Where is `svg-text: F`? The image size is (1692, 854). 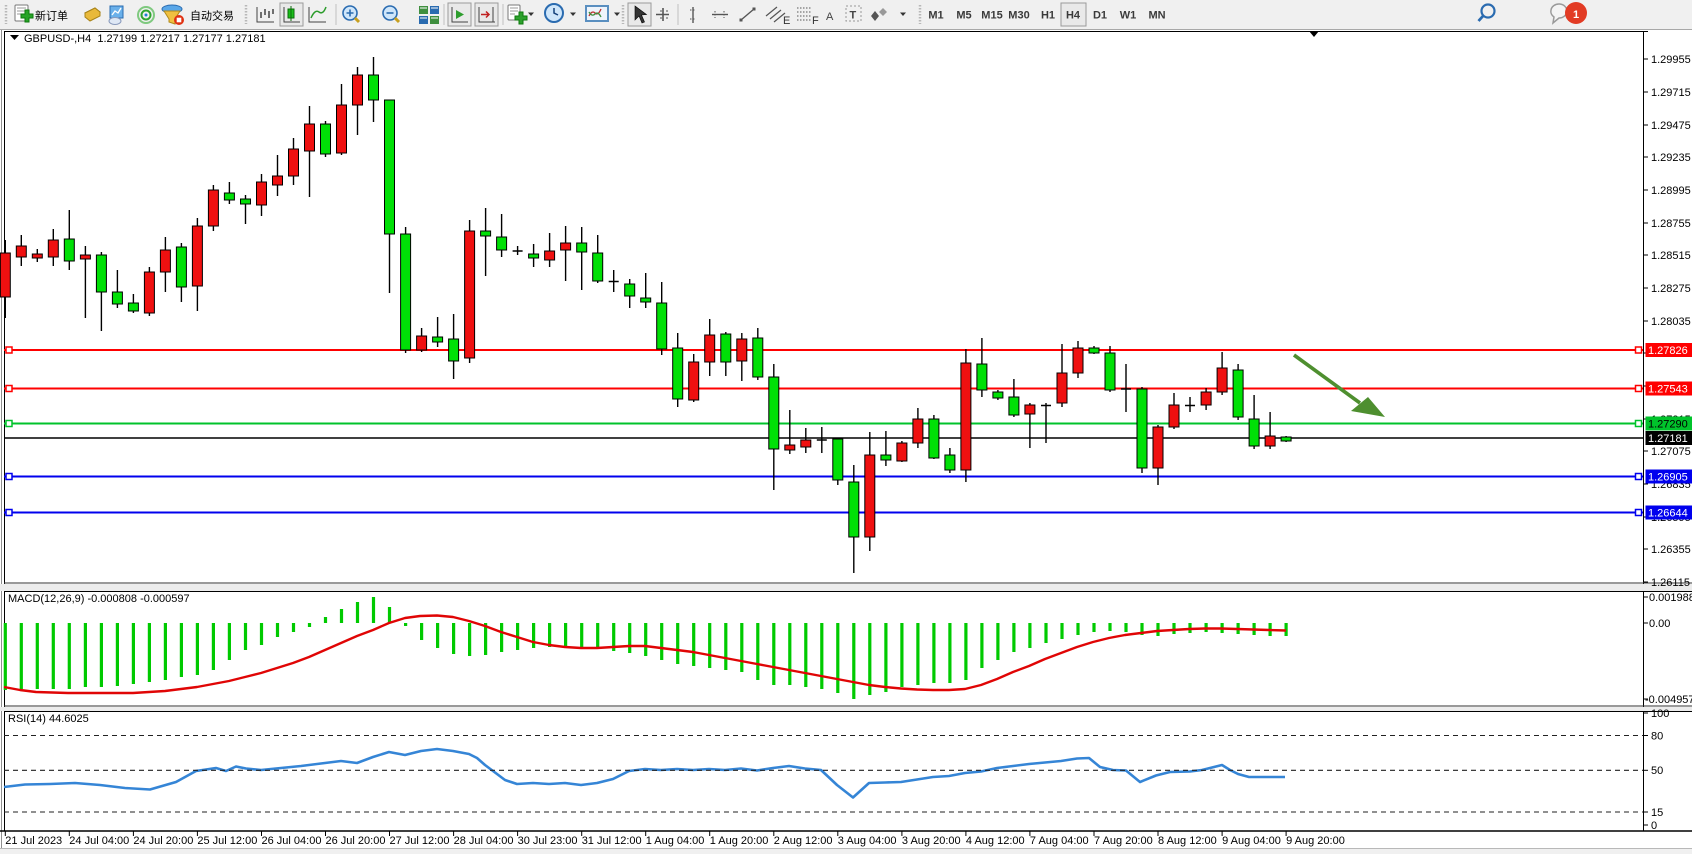
svg-text: F is located at coordinates (815, 21).